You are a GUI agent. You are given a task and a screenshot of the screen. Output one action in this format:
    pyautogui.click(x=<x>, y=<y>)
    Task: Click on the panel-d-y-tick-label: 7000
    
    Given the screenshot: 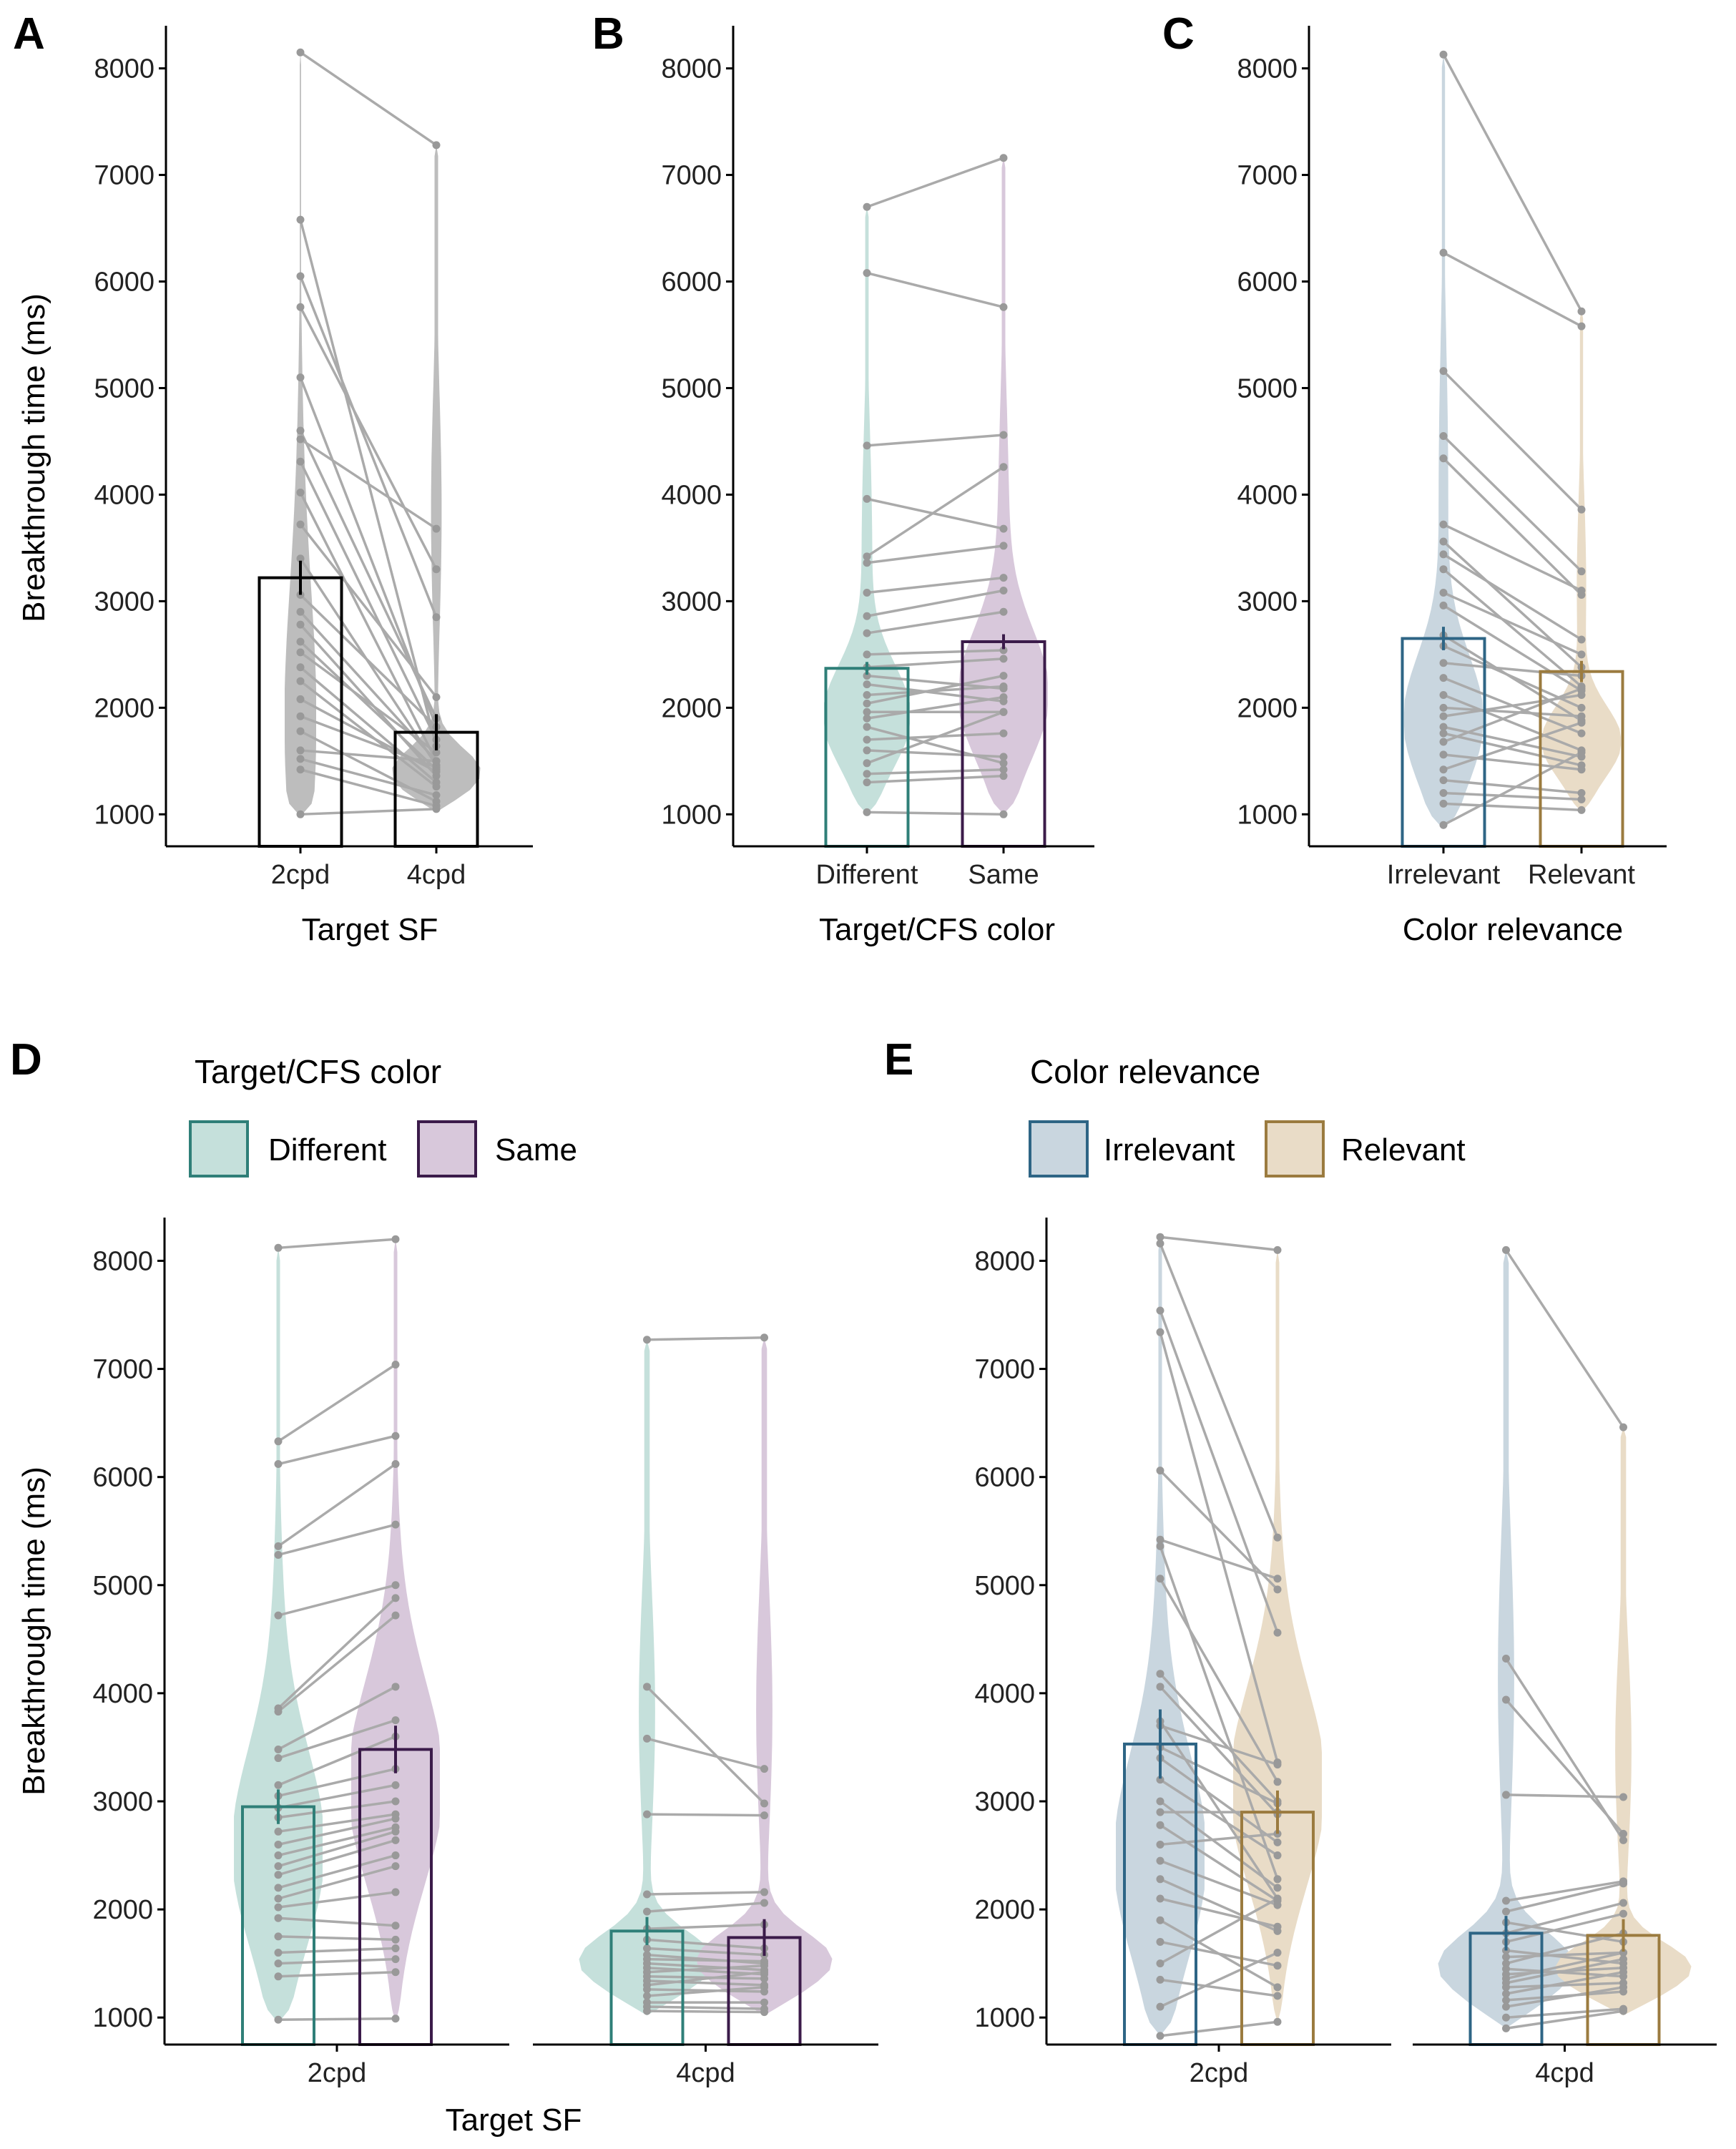 What is the action you would take?
    pyautogui.click(x=122, y=1370)
    